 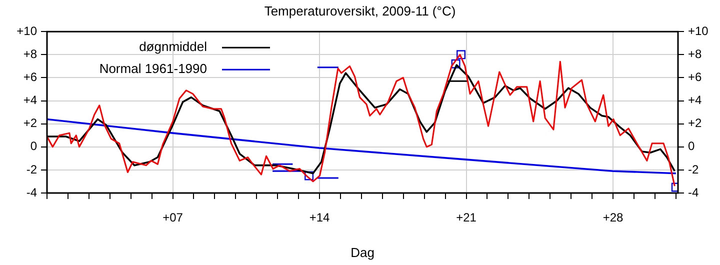 What do you see at coordinates (30, 53) in the screenshot?
I see `y-tick-label: +8` at bounding box center [30, 53].